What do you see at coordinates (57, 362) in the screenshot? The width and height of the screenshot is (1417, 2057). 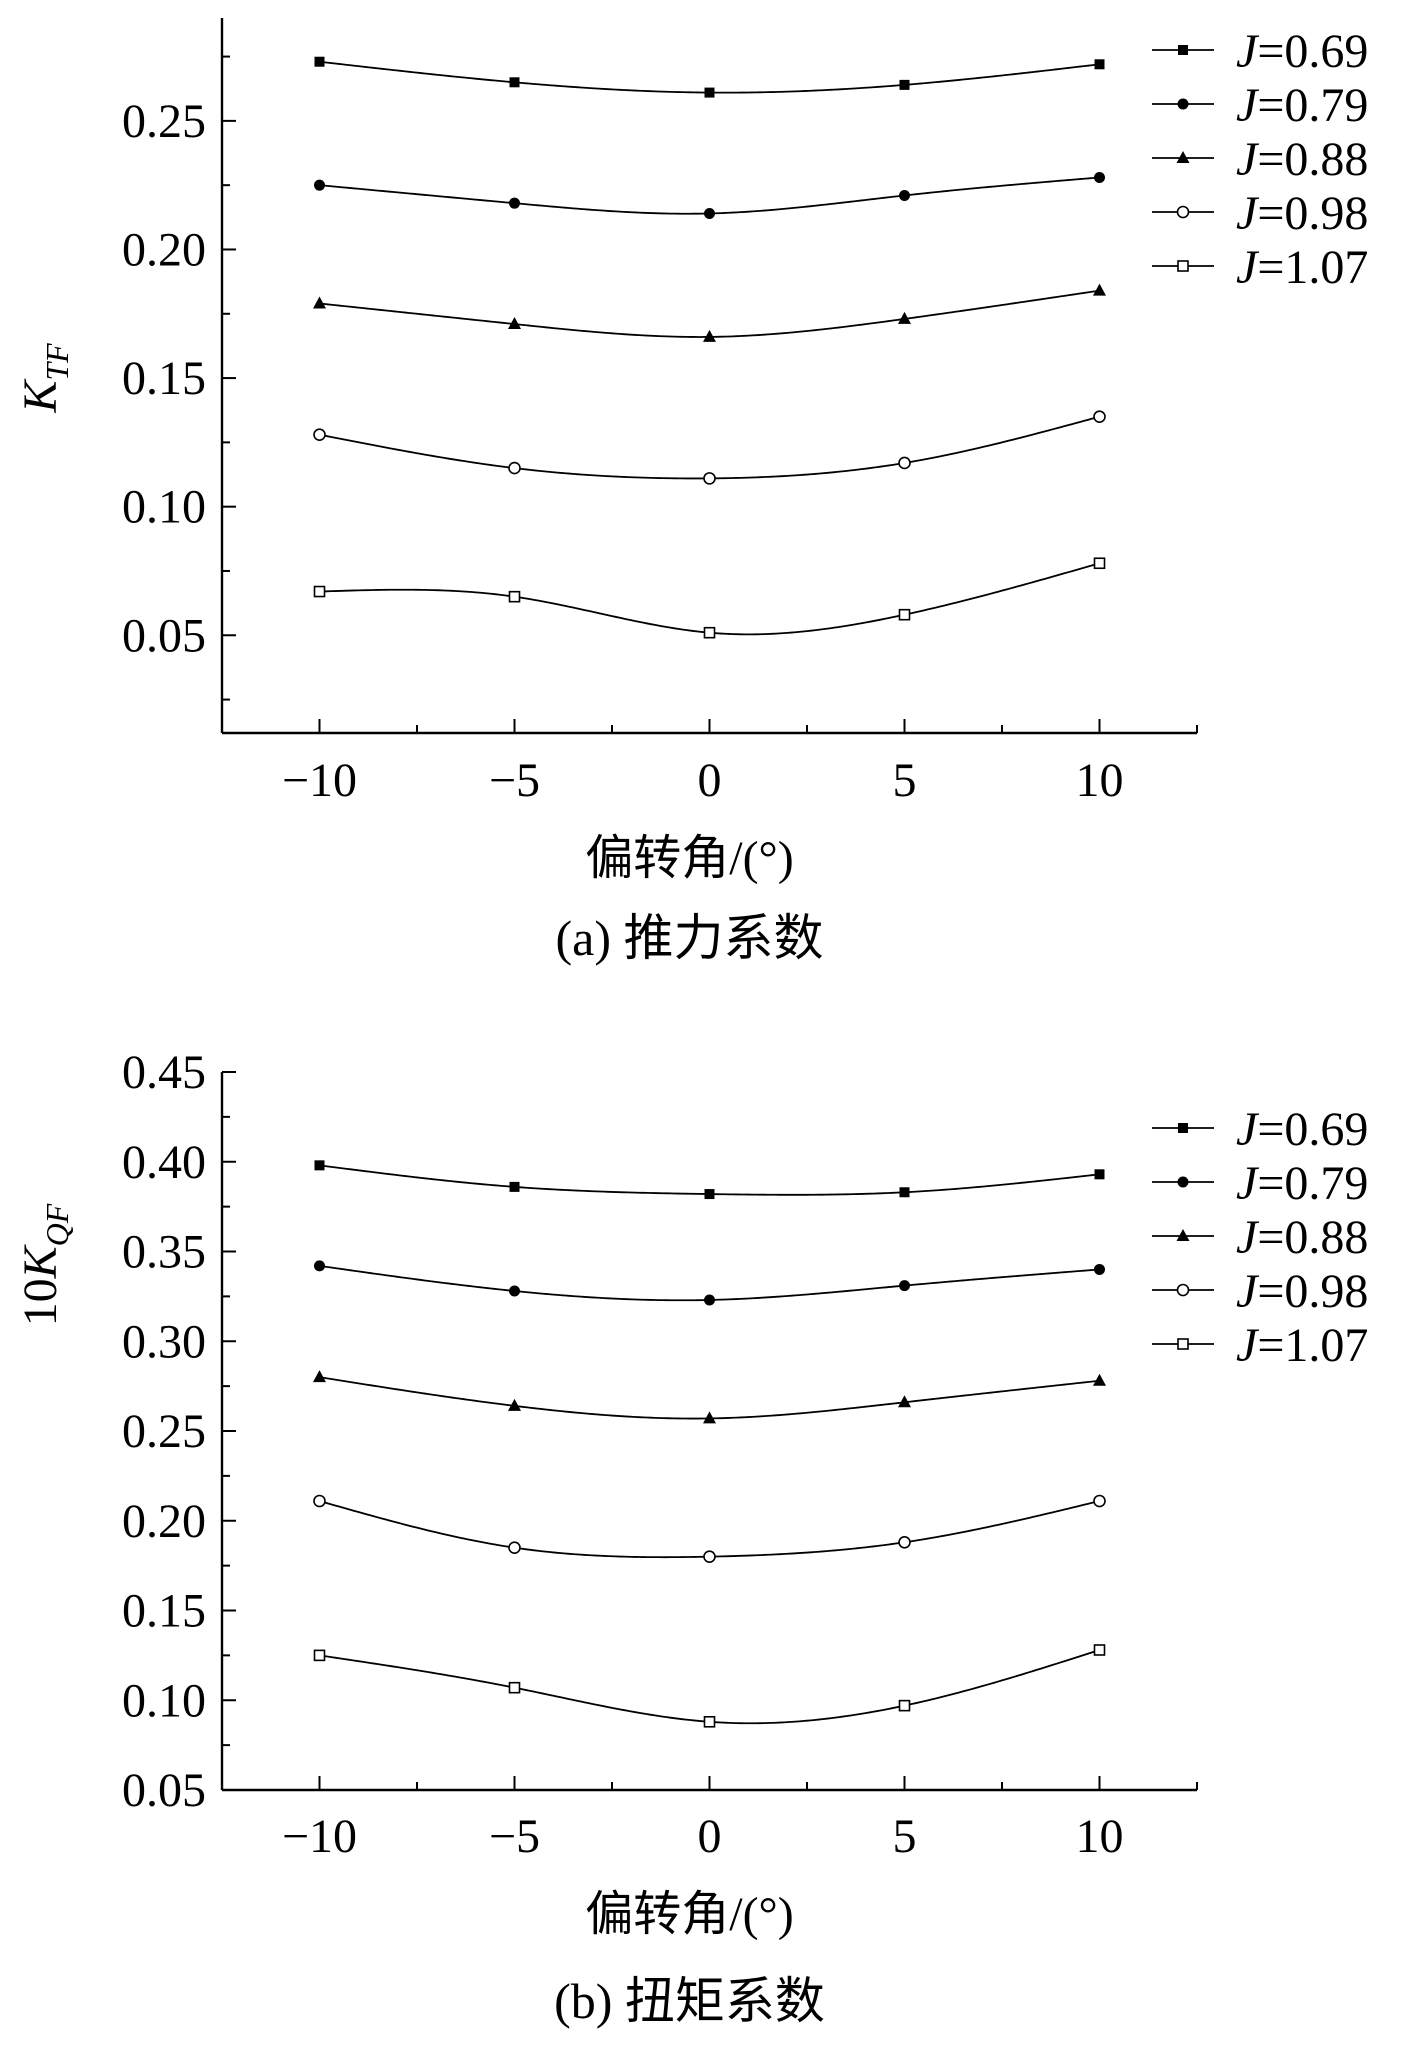 I see `y-axis-title-subscript: TF` at bounding box center [57, 362].